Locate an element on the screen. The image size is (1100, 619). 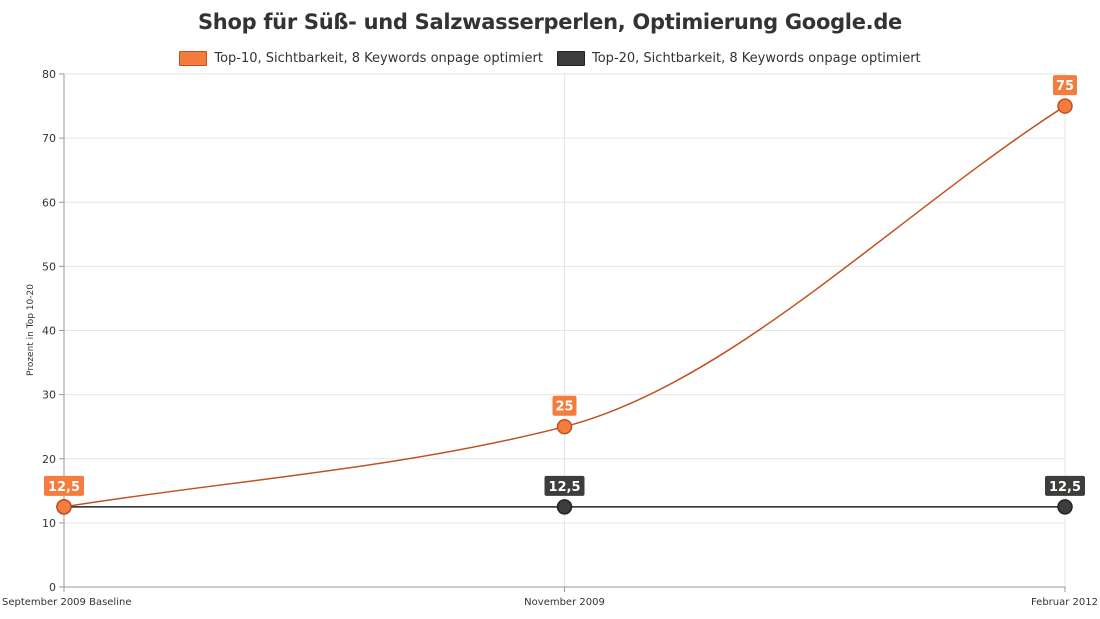
y-tick-label: 60 is located at coordinates (49, 202).